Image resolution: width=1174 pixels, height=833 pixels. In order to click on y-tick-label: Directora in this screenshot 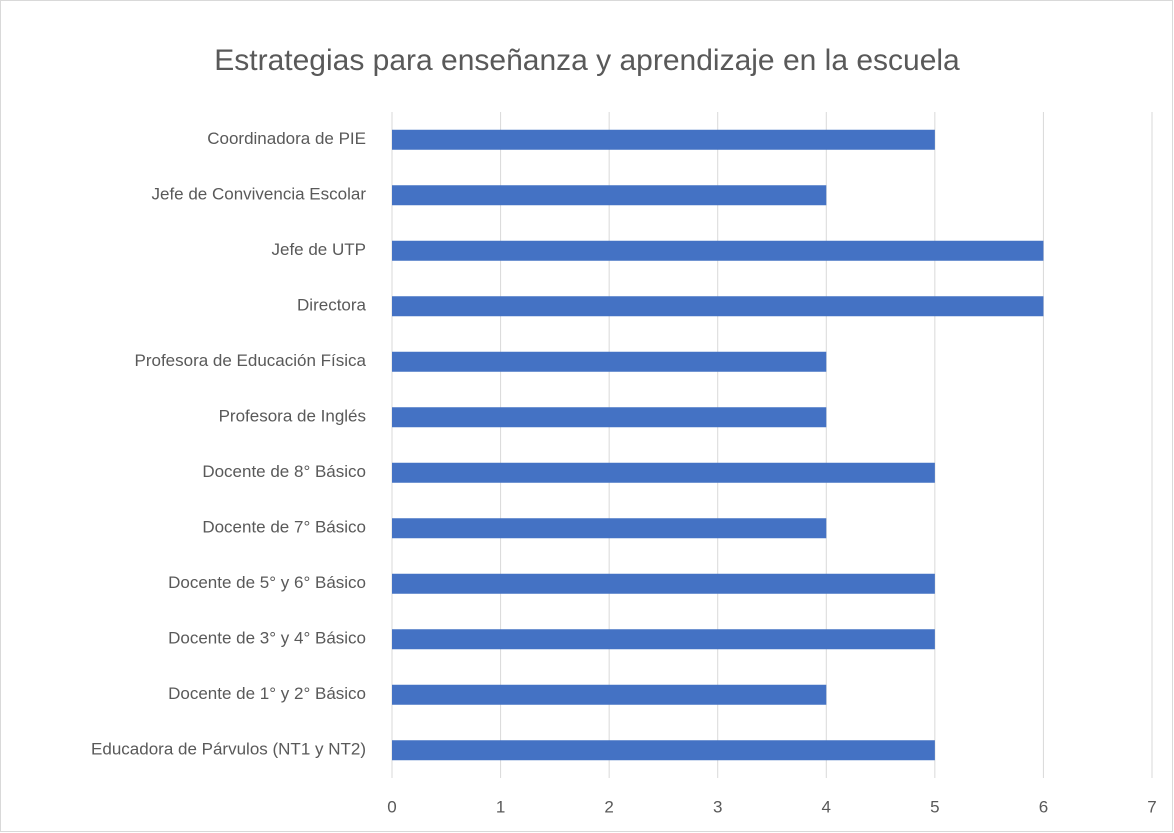, I will do `click(332, 305)`.